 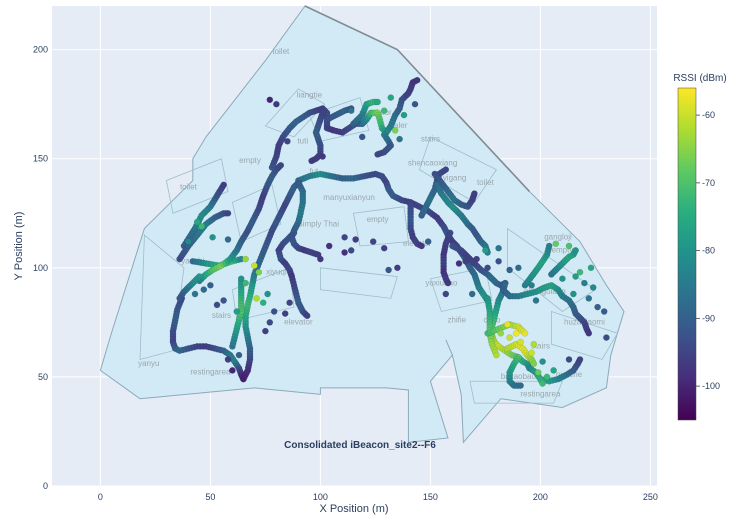 What do you see at coordinates (320, 497) in the screenshot?
I see `x-tick-label: 100` at bounding box center [320, 497].